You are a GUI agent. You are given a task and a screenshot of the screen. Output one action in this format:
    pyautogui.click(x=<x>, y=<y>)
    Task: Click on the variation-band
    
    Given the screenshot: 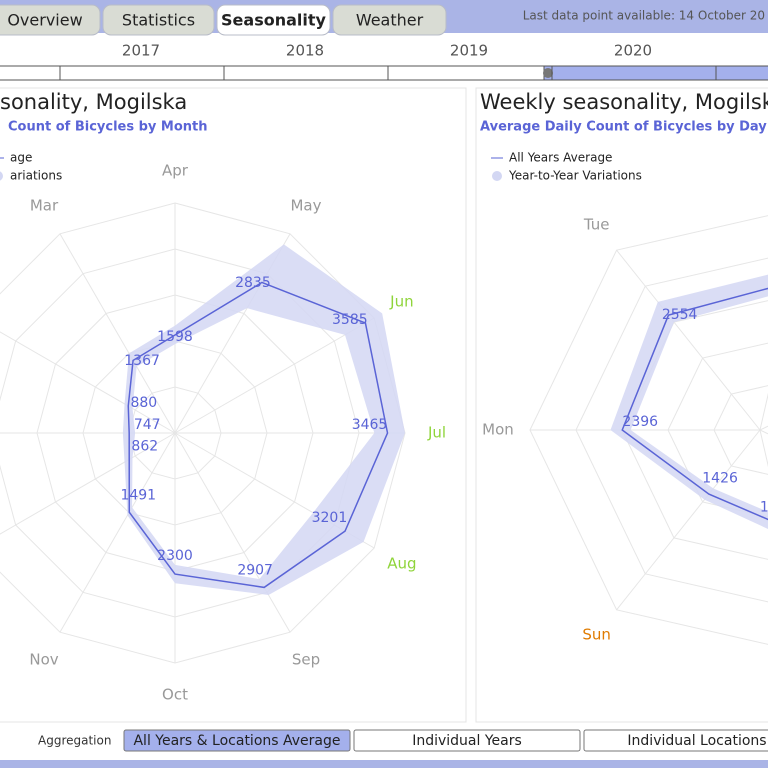 What is the action you would take?
    pyautogui.click(x=689, y=401)
    